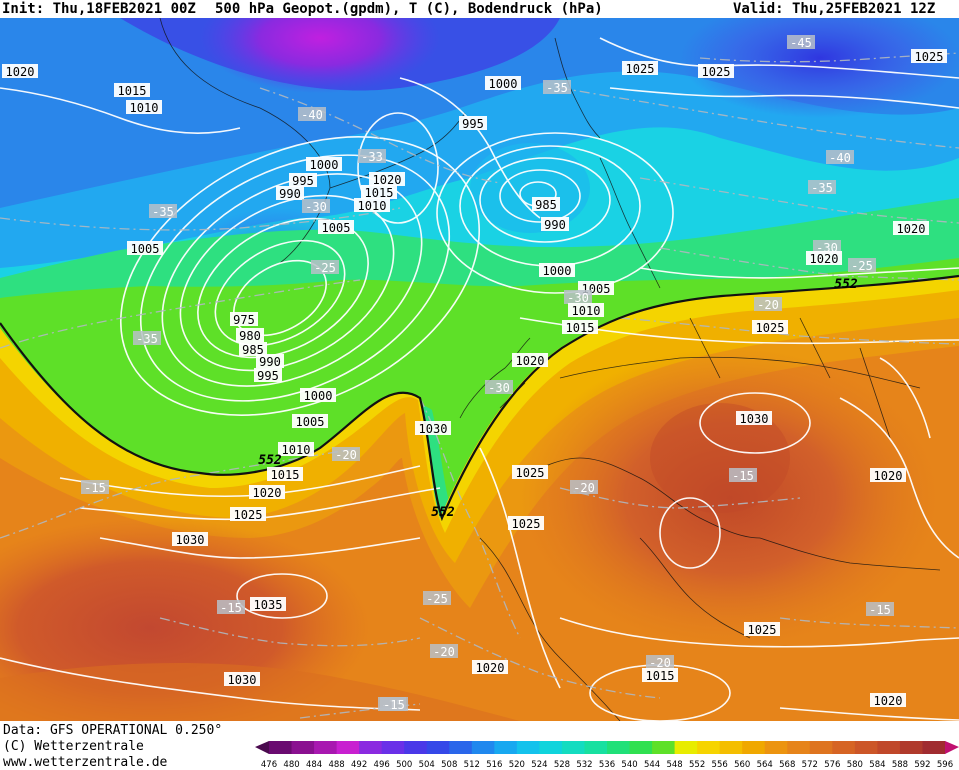 The height and width of the screenshot is (770, 959). What do you see at coordinates (765, 765) in the screenshot?
I see `scale-tick-label: 564` at bounding box center [765, 765].